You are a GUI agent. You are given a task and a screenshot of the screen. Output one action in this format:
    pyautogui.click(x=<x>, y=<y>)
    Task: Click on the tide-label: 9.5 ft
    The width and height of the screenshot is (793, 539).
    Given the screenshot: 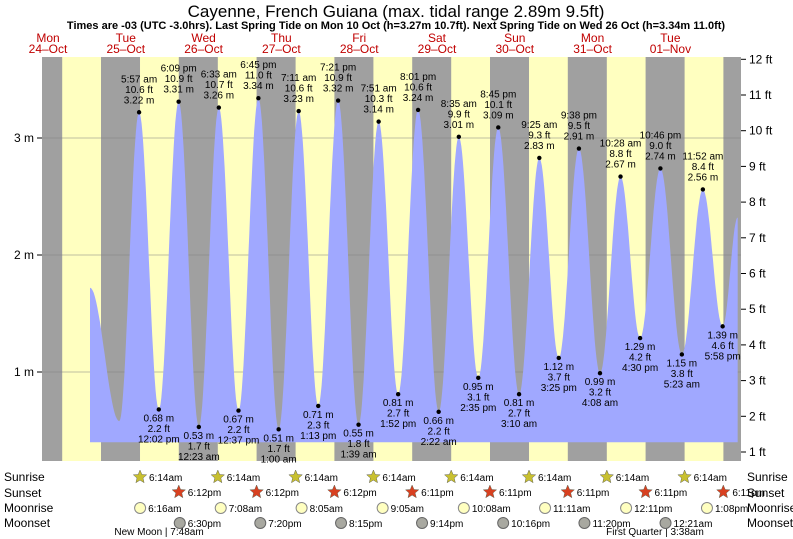 What is the action you would take?
    pyautogui.click(x=579, y=126)
    